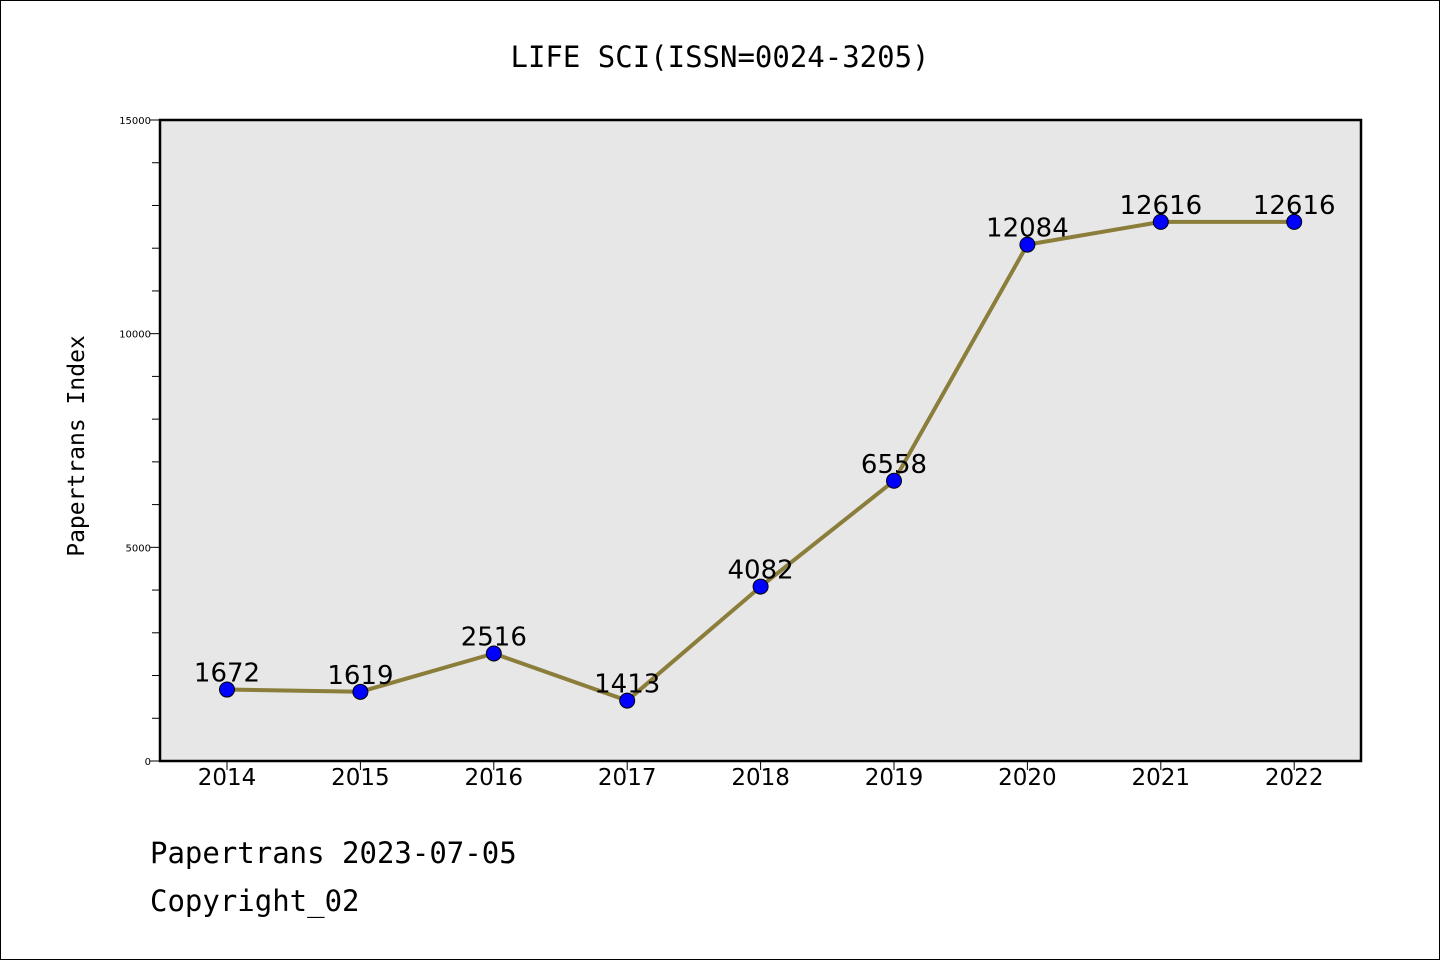  Describe the element at coordinates (227, 778) in the screenshot. I see `x-tick-label: 2014` at that location.